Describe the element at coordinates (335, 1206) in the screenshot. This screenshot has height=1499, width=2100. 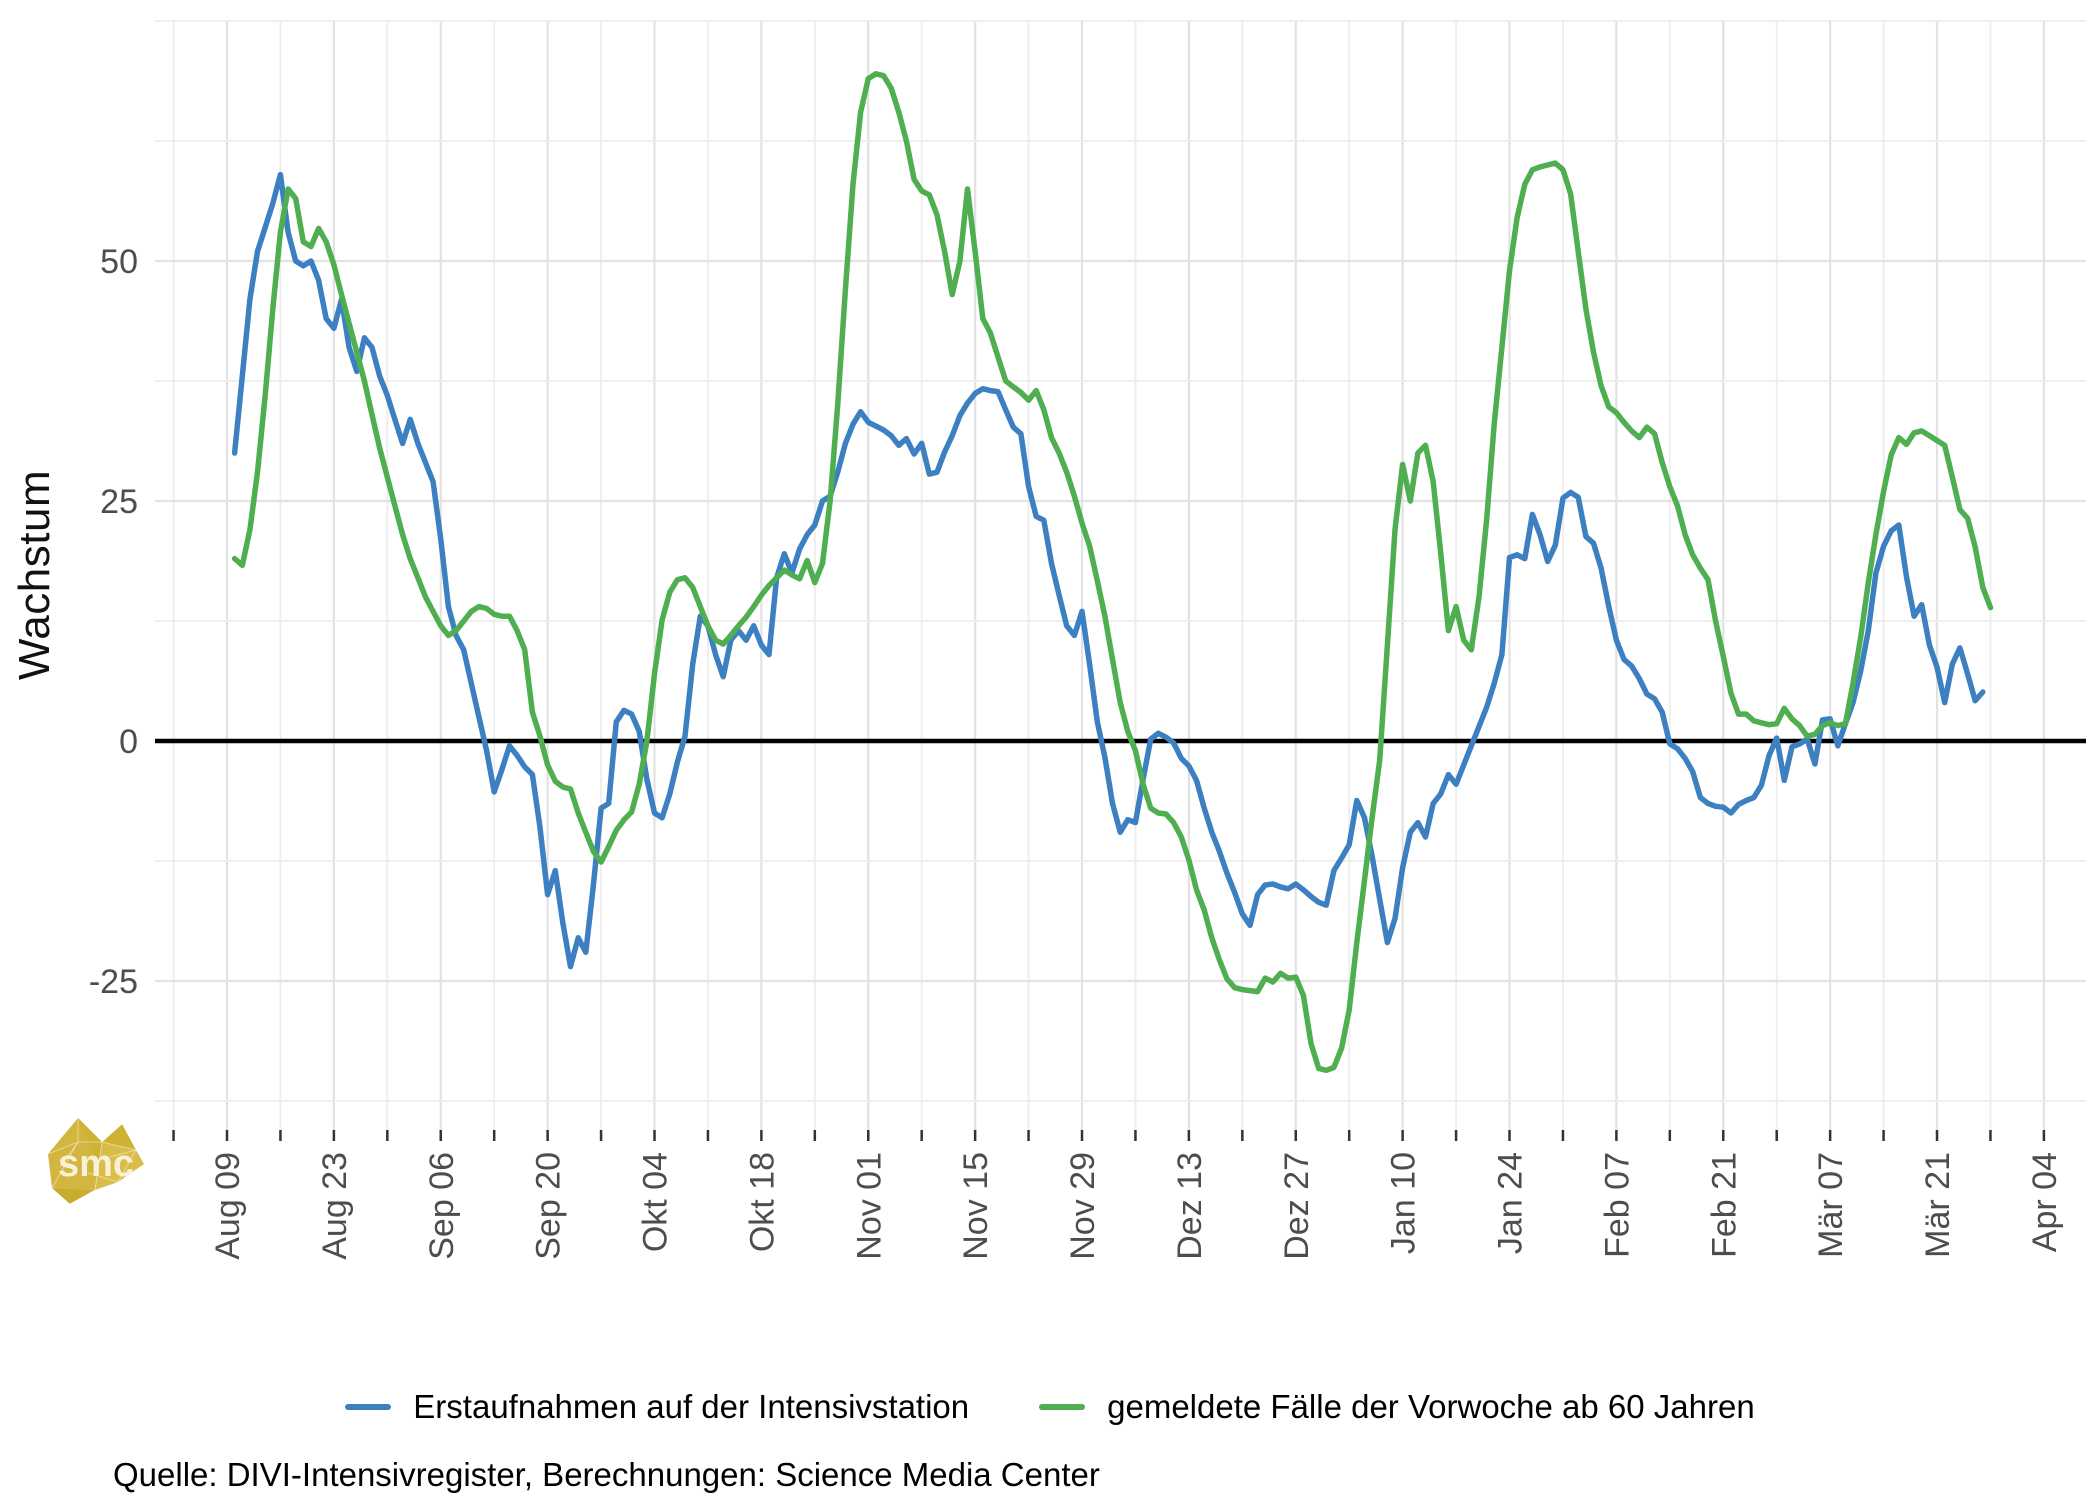
I see `x-tick-label: Aug 23` at that location.